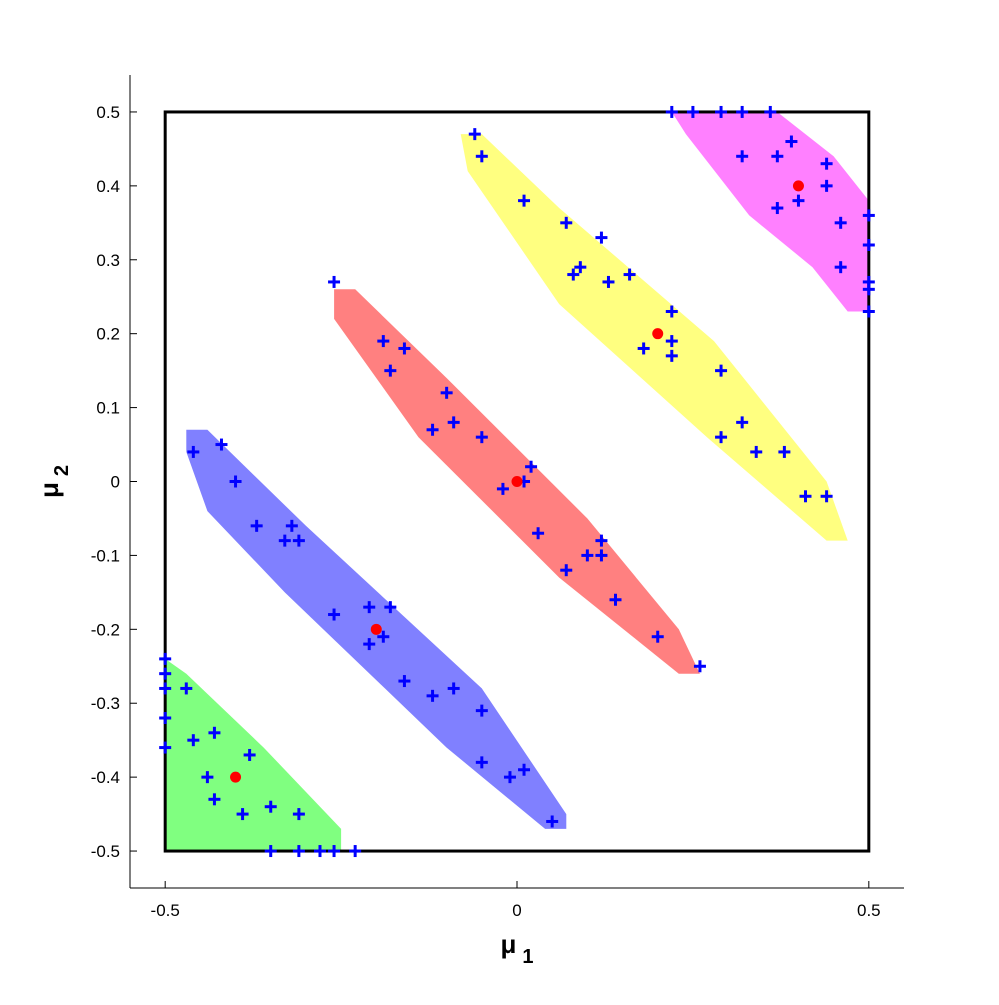 This screenshot has height=1005, width=999. I want to click on y-tick-label: -0.2, so click(105, 629).